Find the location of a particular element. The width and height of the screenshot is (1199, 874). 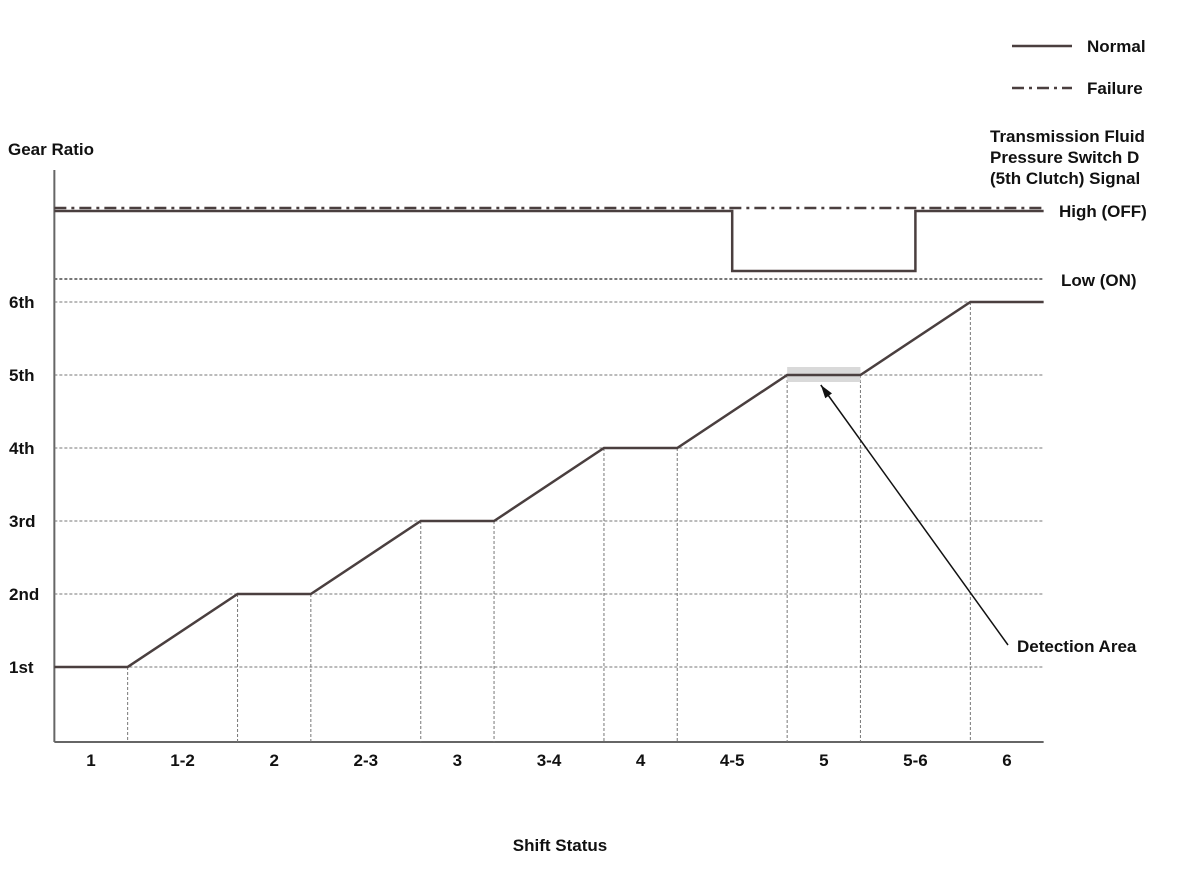

shift-tick-label: 5-6 is located at coordinates (915, 760).